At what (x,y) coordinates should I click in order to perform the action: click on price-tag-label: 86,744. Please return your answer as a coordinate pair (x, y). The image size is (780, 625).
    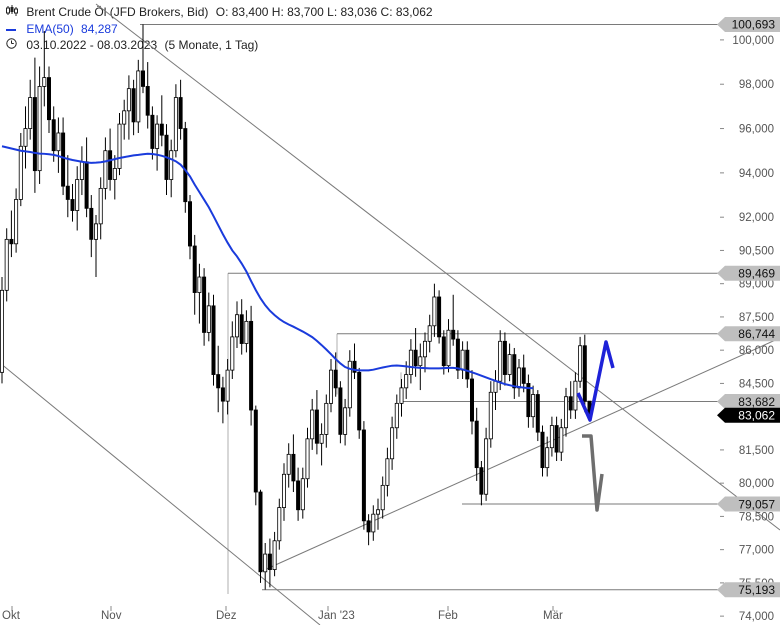
    Looking at the image, I should click on (756, 334).